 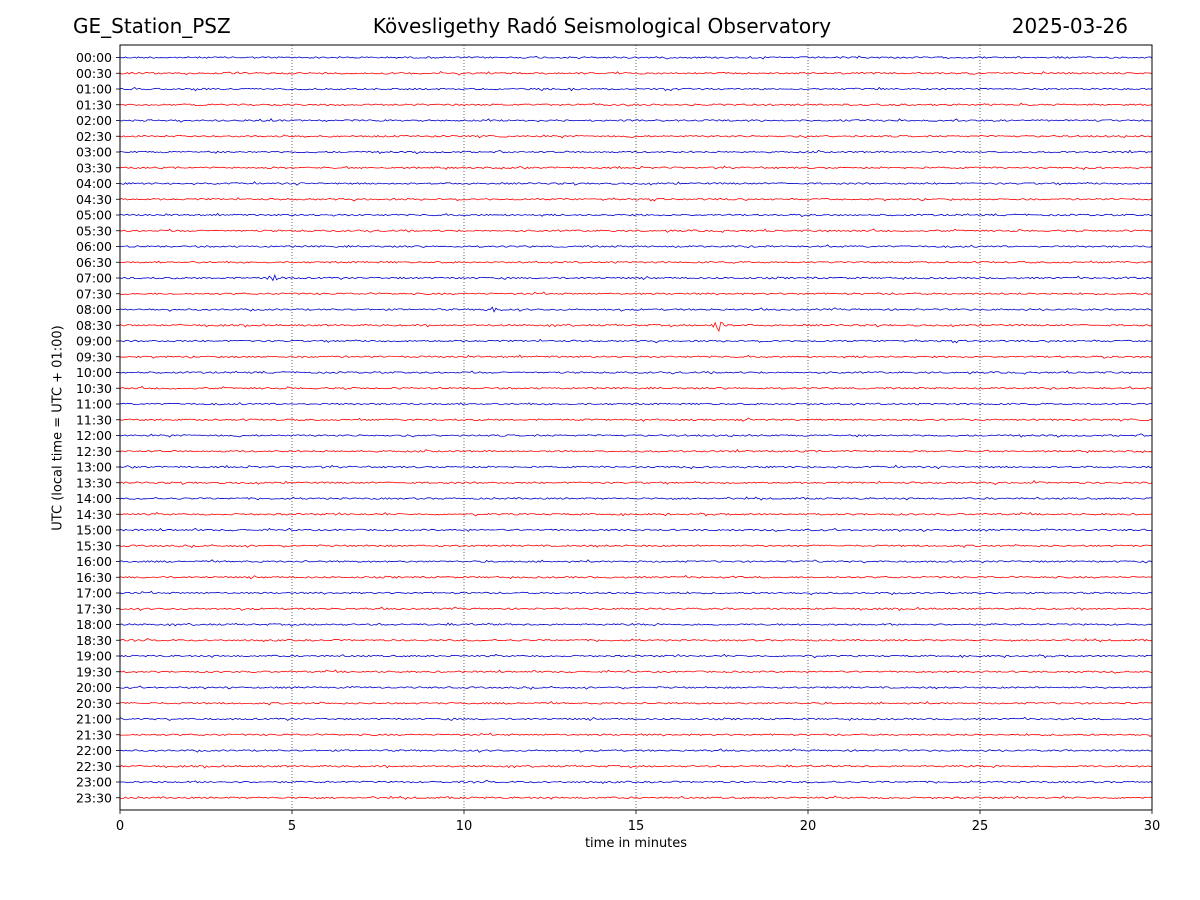 What do you see at coordinates (636, 843) in the screenshot?
I see `x-axis-label: time in minutes` at bounding box center [636, 843].